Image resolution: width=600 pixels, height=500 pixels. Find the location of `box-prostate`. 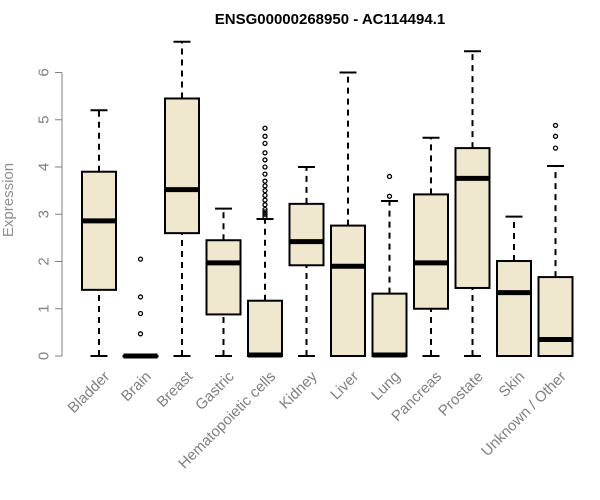

box-prostate is located at coordinates (472, 203).